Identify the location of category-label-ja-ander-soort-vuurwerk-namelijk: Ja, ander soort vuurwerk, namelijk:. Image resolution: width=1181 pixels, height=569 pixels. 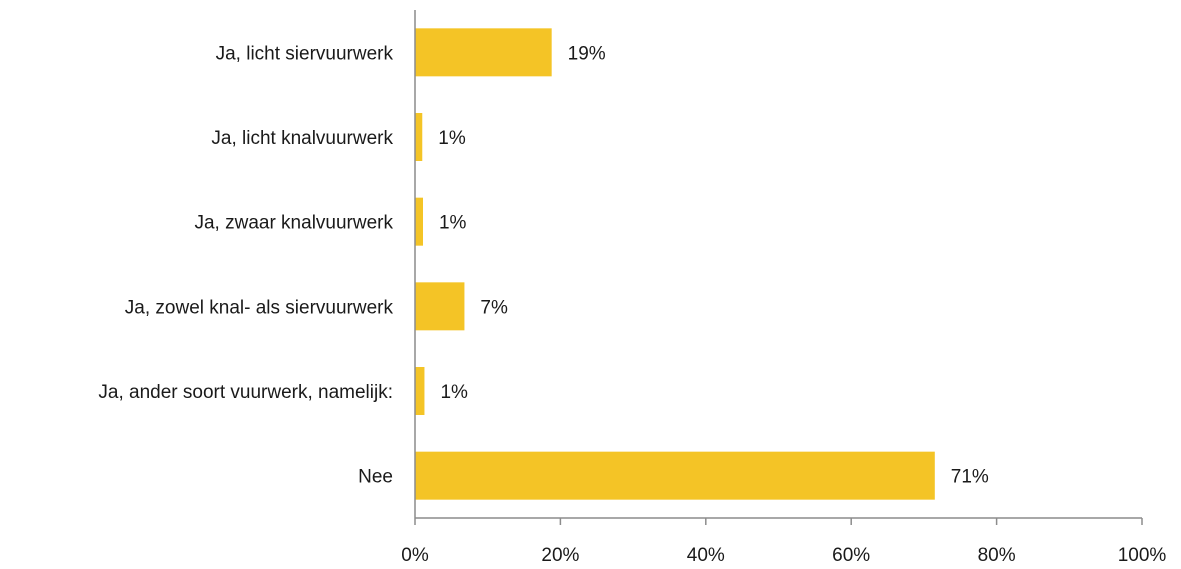
(245, 392).